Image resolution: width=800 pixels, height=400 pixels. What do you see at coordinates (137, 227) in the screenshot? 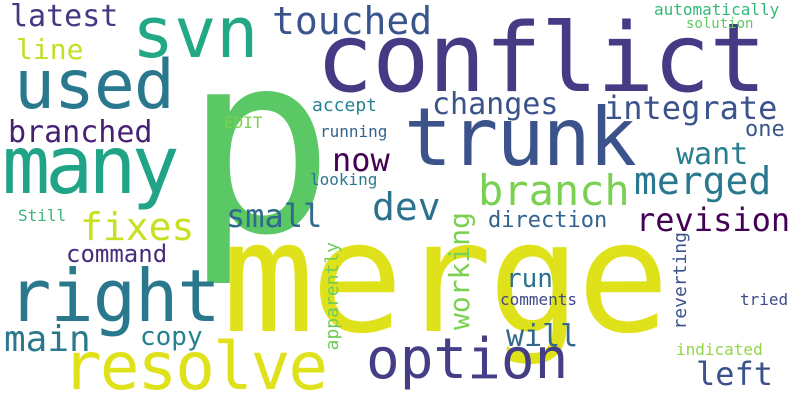
I see `word-fixes: fixes` at bounding box center [137, 227].